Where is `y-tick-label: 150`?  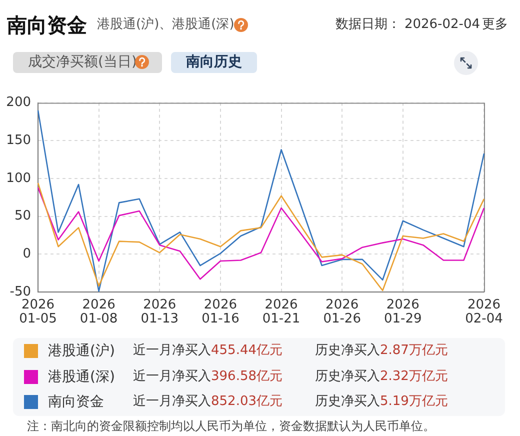 y-tick-label: 150 is located at coordinates (18, 140).